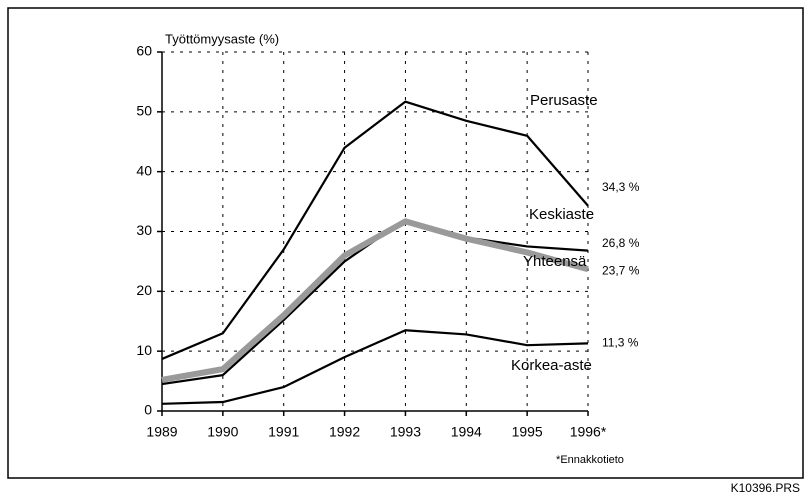 Image resolution: width=810 pixels, height=501 pixels. I want to click on series-label: Perusaste, so click(564, 100).